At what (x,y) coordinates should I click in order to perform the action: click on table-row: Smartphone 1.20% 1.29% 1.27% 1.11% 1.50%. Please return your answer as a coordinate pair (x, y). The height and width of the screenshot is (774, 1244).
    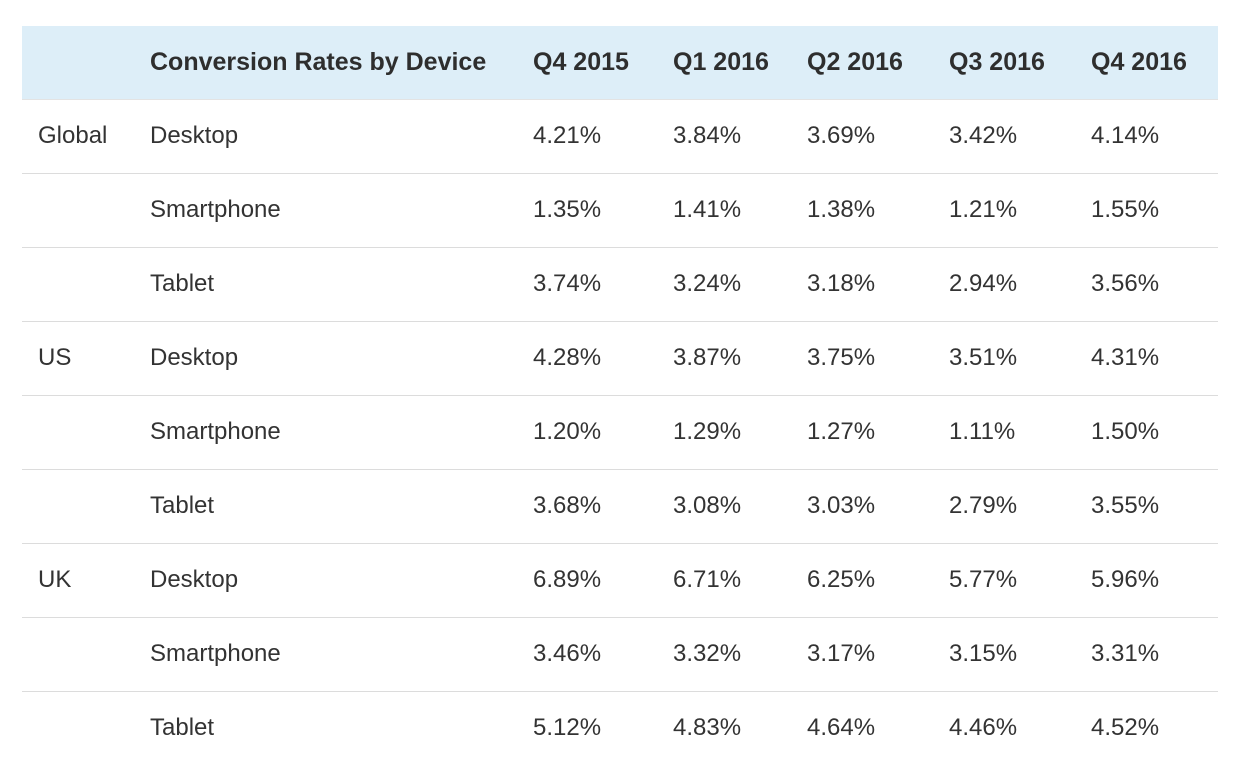
    Looking at the image, I should click on (620, 432).